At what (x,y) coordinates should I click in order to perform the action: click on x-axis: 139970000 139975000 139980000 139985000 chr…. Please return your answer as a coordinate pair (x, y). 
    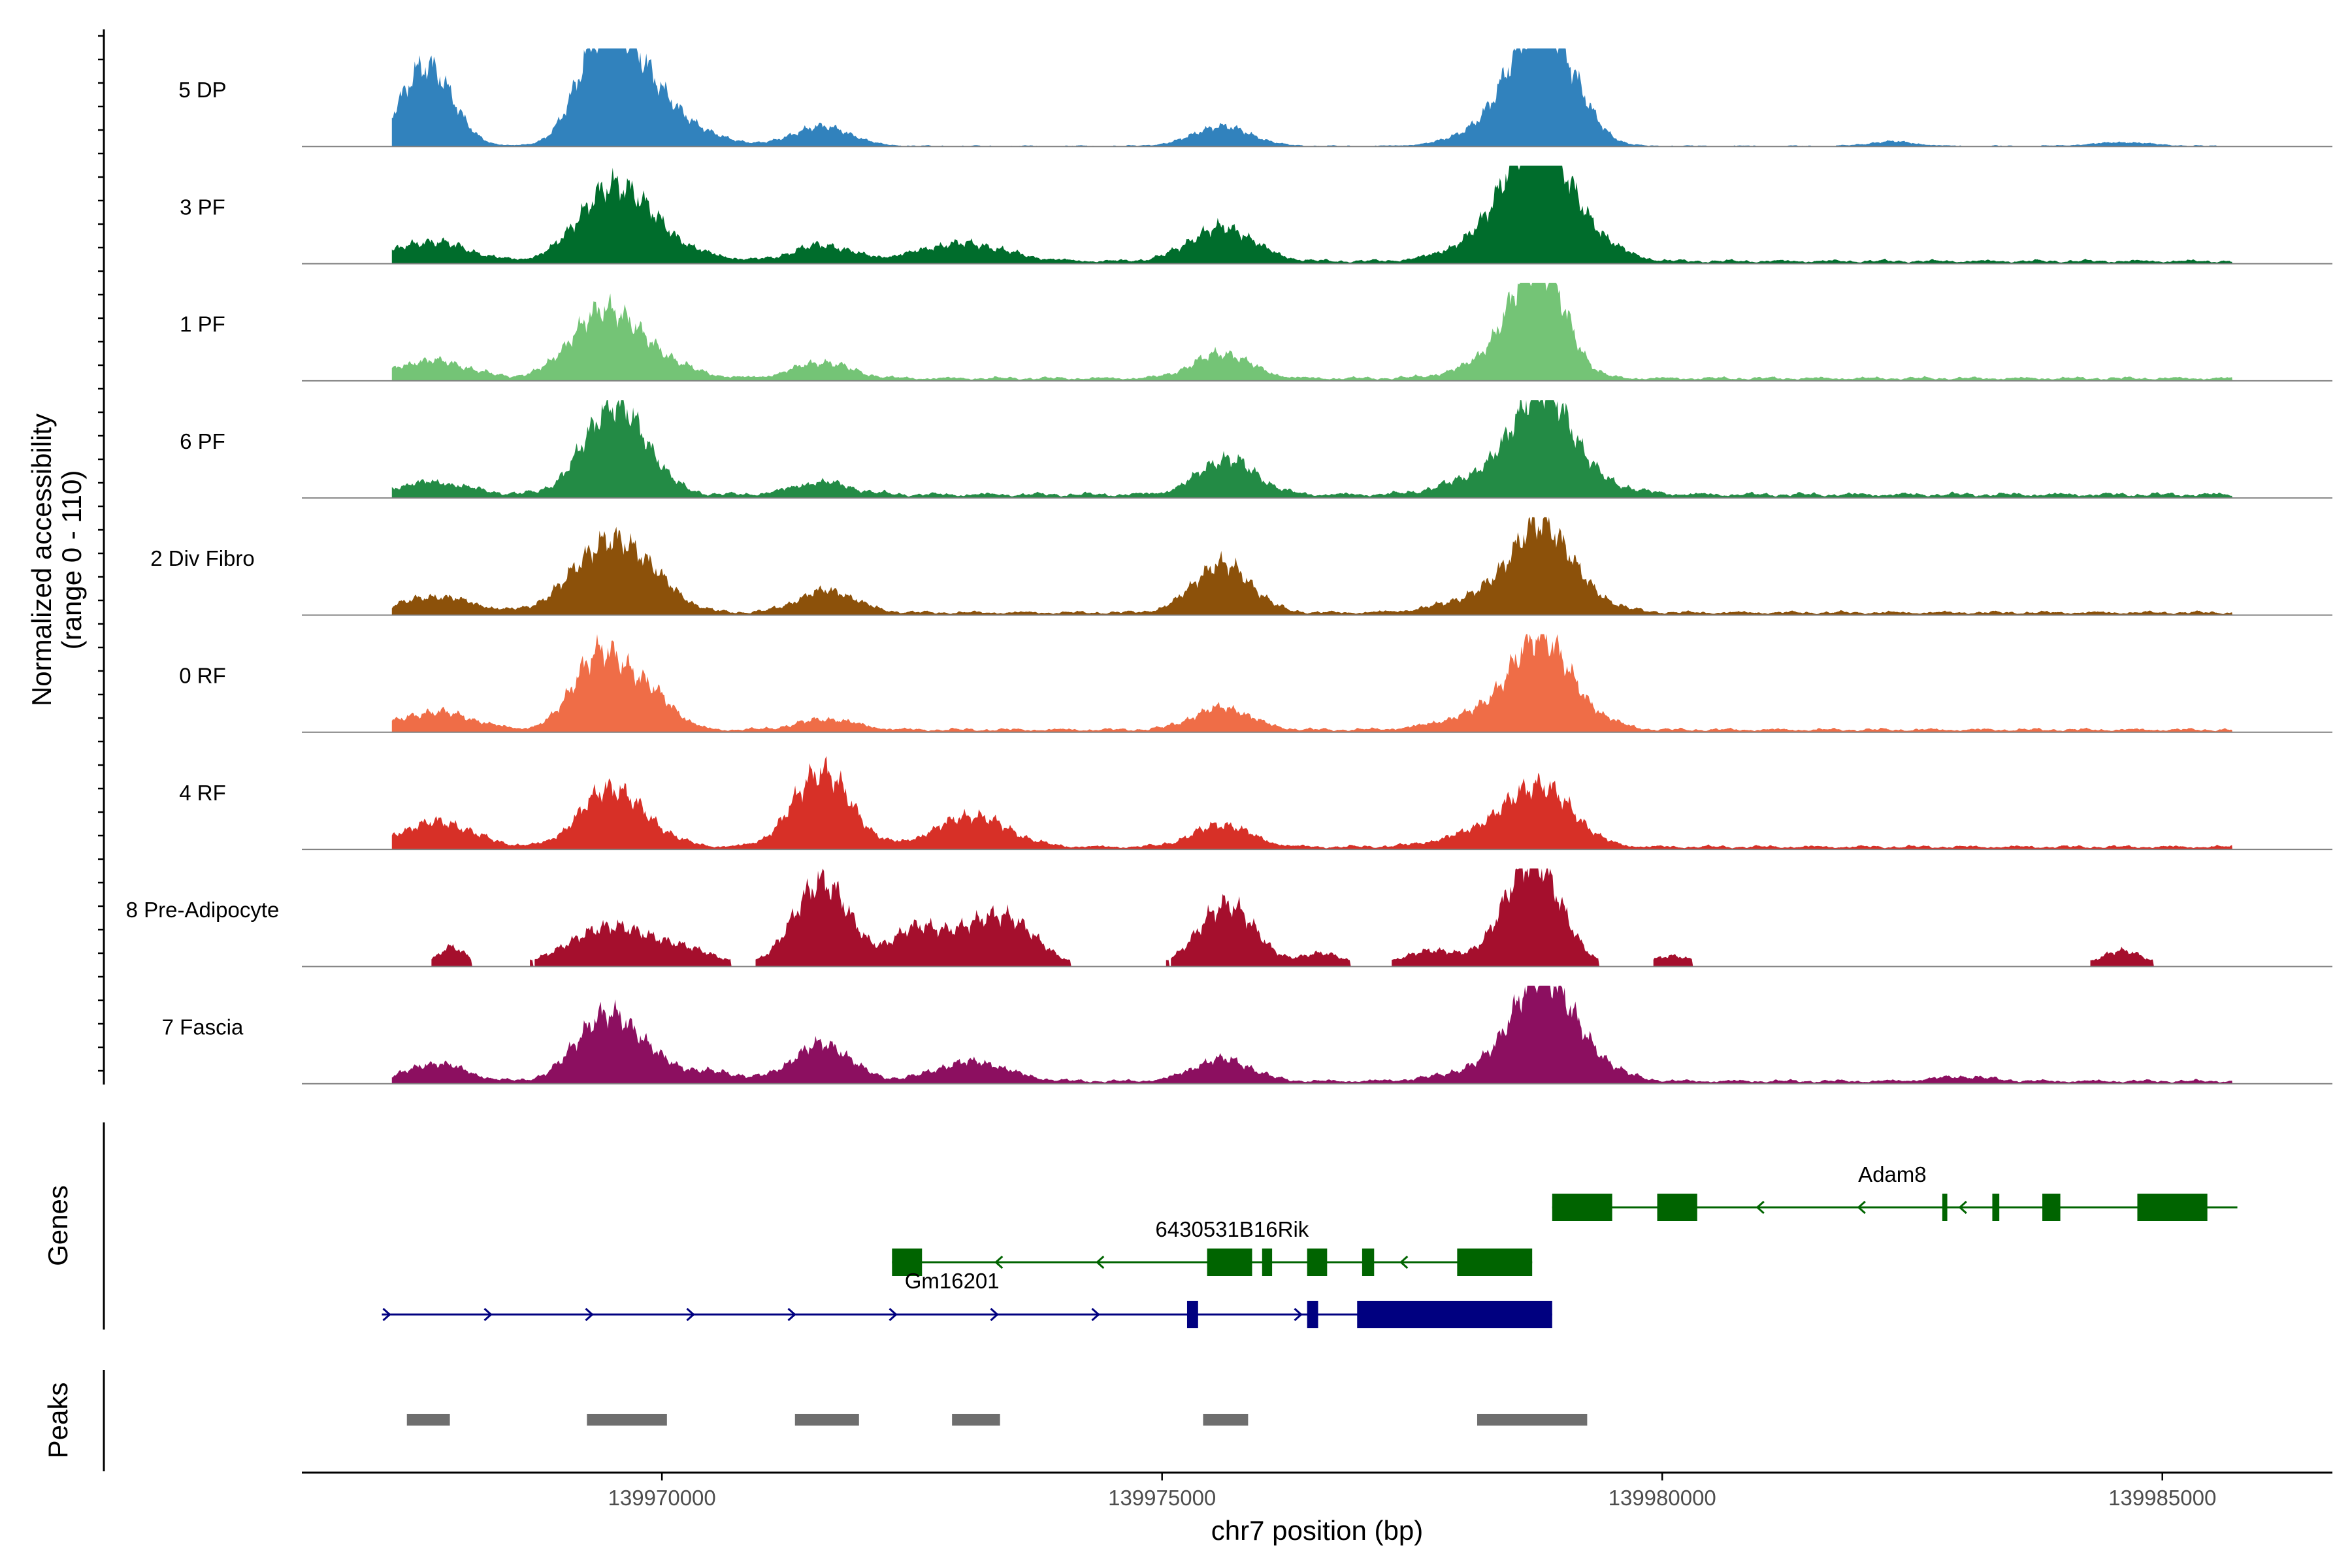
    Looking at the image, I should click on (1317, 1508).